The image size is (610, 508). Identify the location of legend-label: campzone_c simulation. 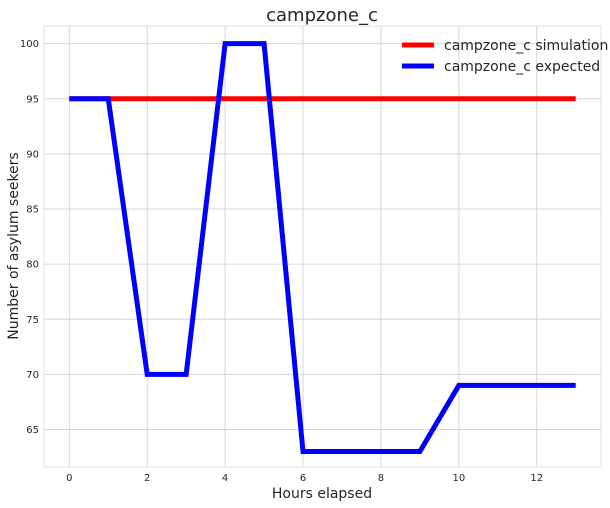
(526, 46).